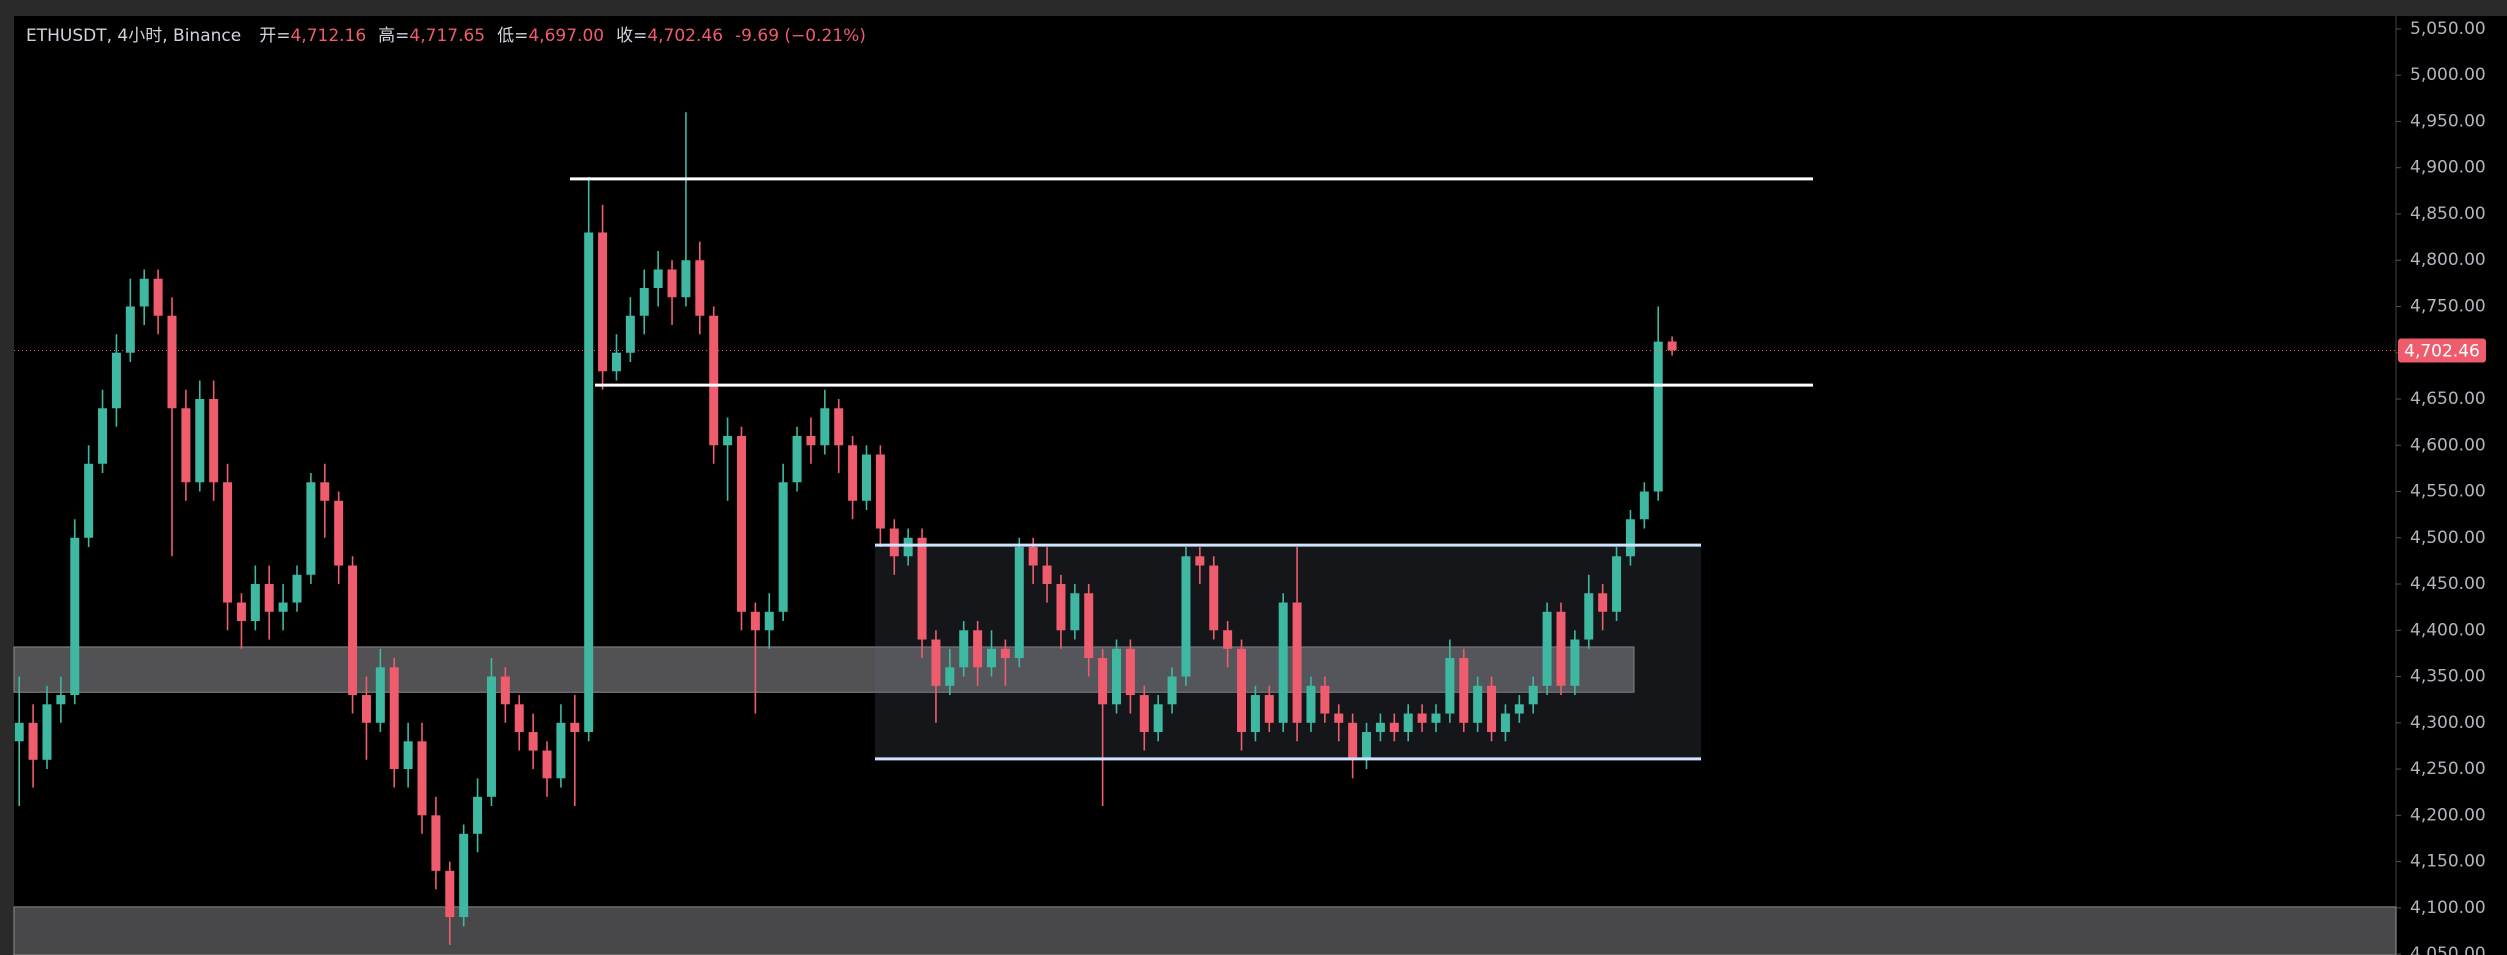  I want to click on header-text: 低=, so click(512, 36).